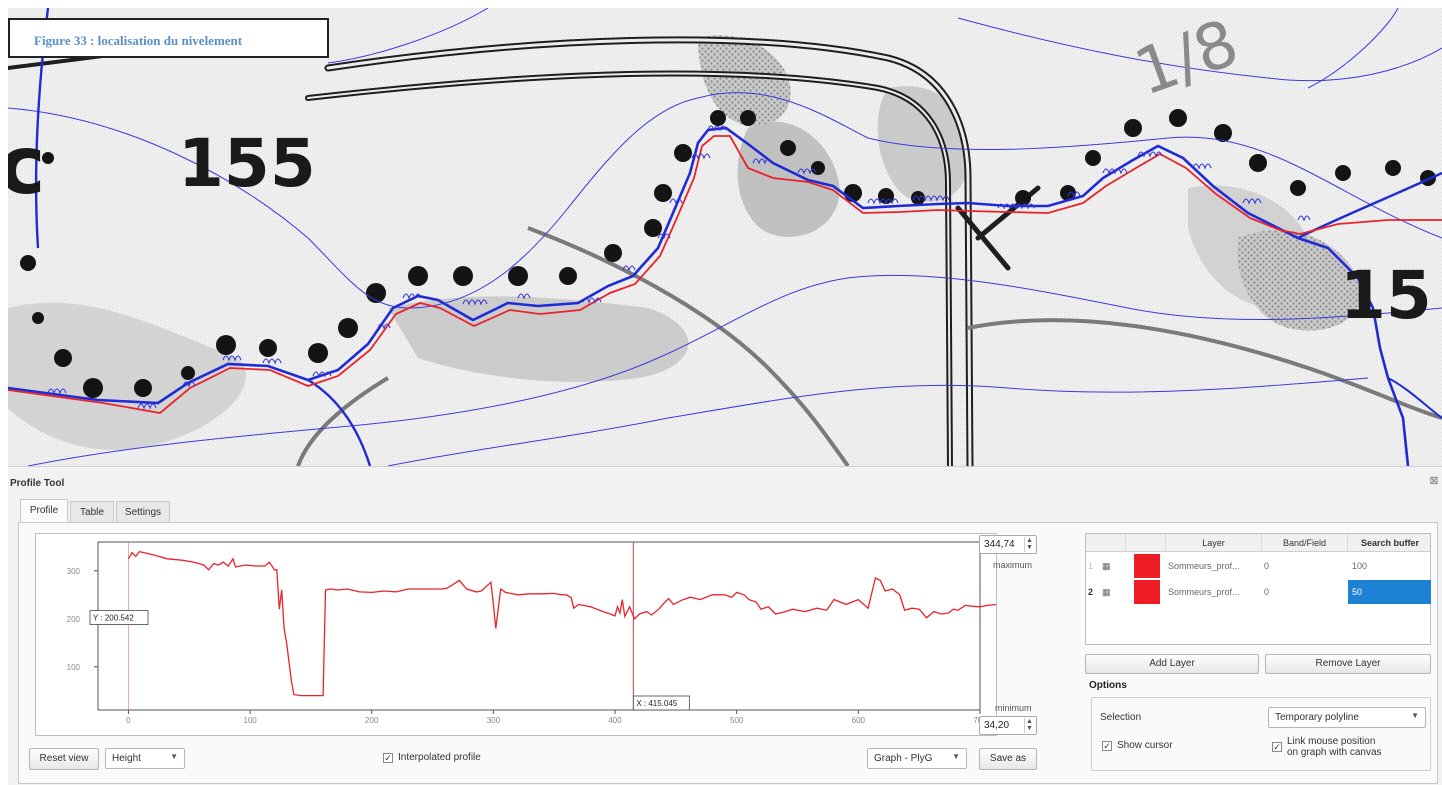 Image resolution: width=1442 pixels, height=785 pixels. What do you see at coordinates (74, 619) in the screenshot?
I see `y-tick-label: 200` at bounding box center [74, 619].